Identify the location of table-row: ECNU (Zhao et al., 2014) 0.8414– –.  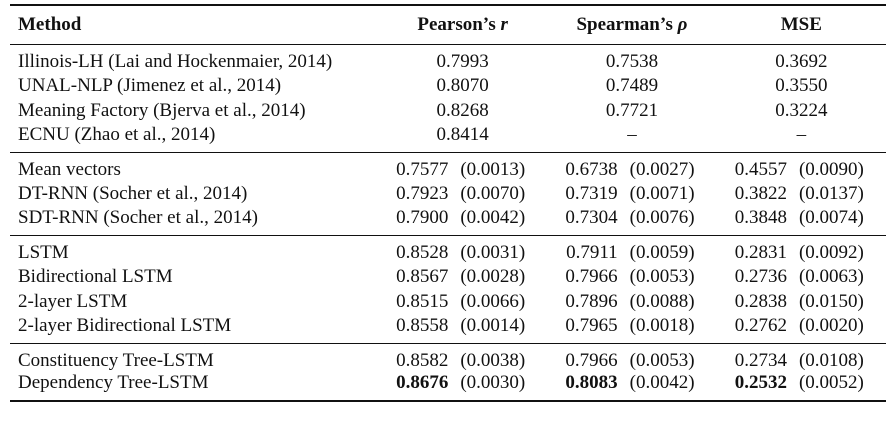
(448, 139).